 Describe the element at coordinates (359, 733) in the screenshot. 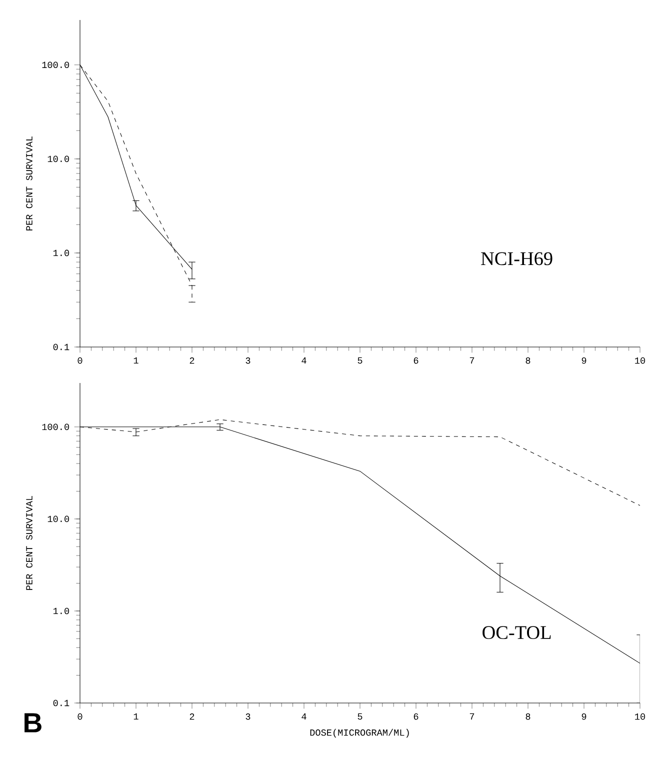

I see `x-axis-title: DOSE(MICROGRAM/ML)` at that location.